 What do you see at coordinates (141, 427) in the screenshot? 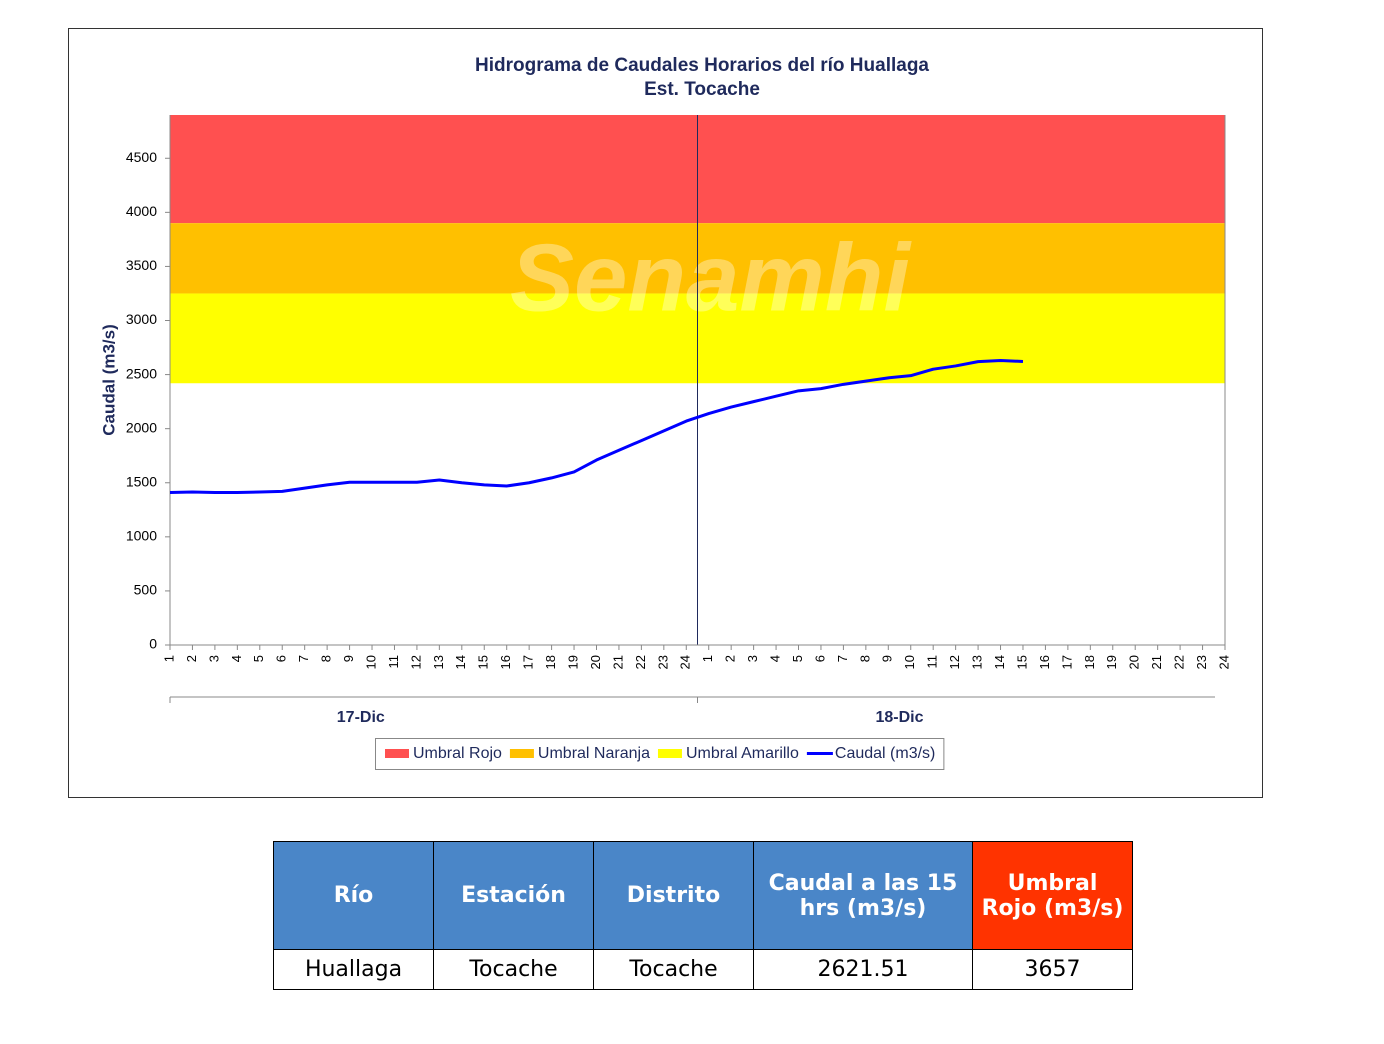
I see `y-tick-label: 2000` at bounding box center [141, 427].